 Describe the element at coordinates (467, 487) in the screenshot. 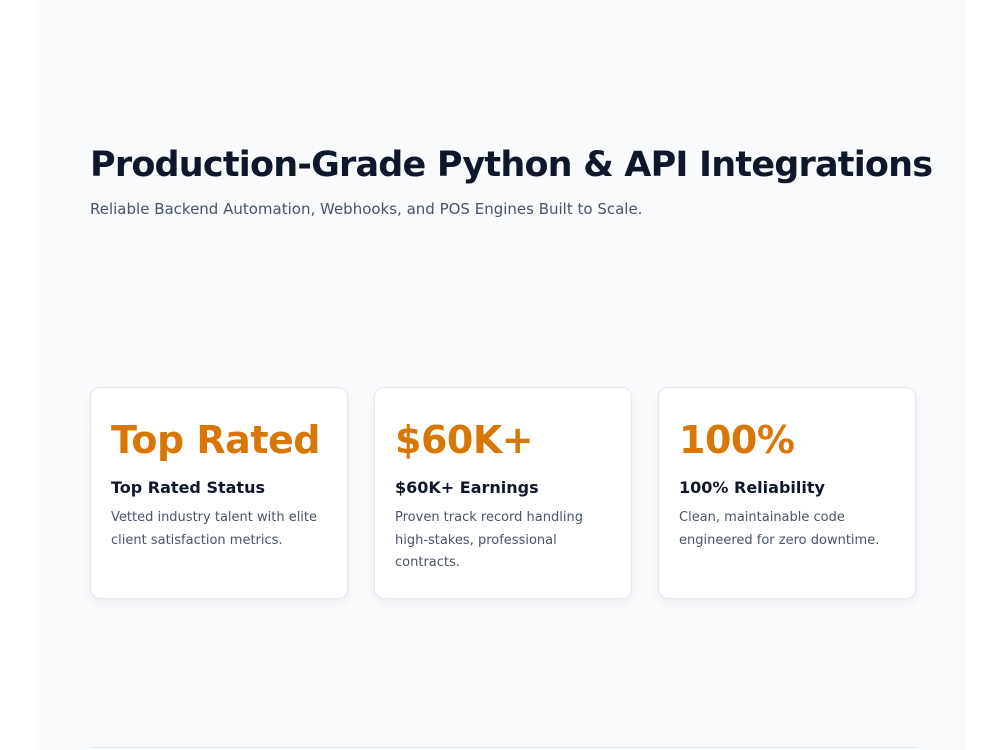

I see `stat-heading: $60K+ Earnings` at that location.